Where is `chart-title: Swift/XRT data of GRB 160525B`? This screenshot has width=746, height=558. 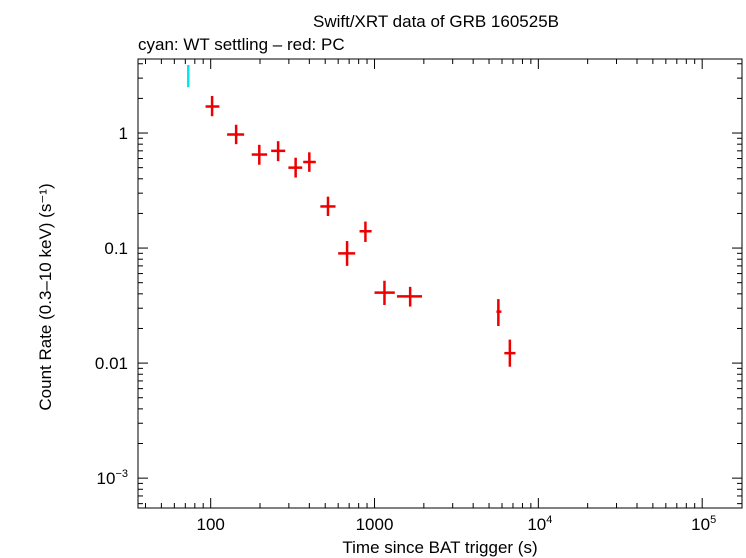 chart-title: Swift/XRT data of GRB 160525B is located at coordinates (436, 21).